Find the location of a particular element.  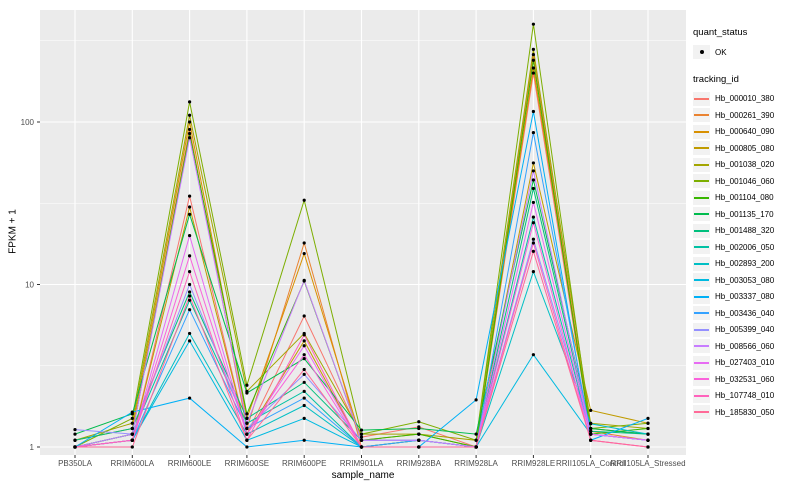

x-tick-label: RRIM928BA is located at coordinates (419, 463).